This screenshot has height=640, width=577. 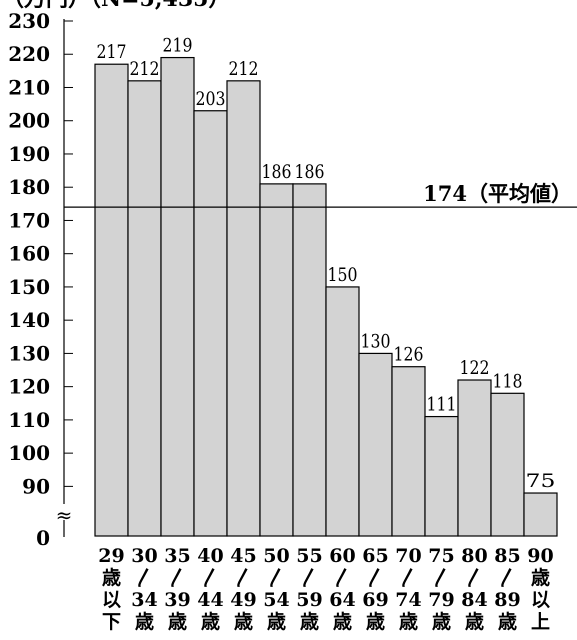 What do you see at coordinates (29, 420) in the screenshot?
I see `y-tick-label: 110` at bounding box center [29, 420].